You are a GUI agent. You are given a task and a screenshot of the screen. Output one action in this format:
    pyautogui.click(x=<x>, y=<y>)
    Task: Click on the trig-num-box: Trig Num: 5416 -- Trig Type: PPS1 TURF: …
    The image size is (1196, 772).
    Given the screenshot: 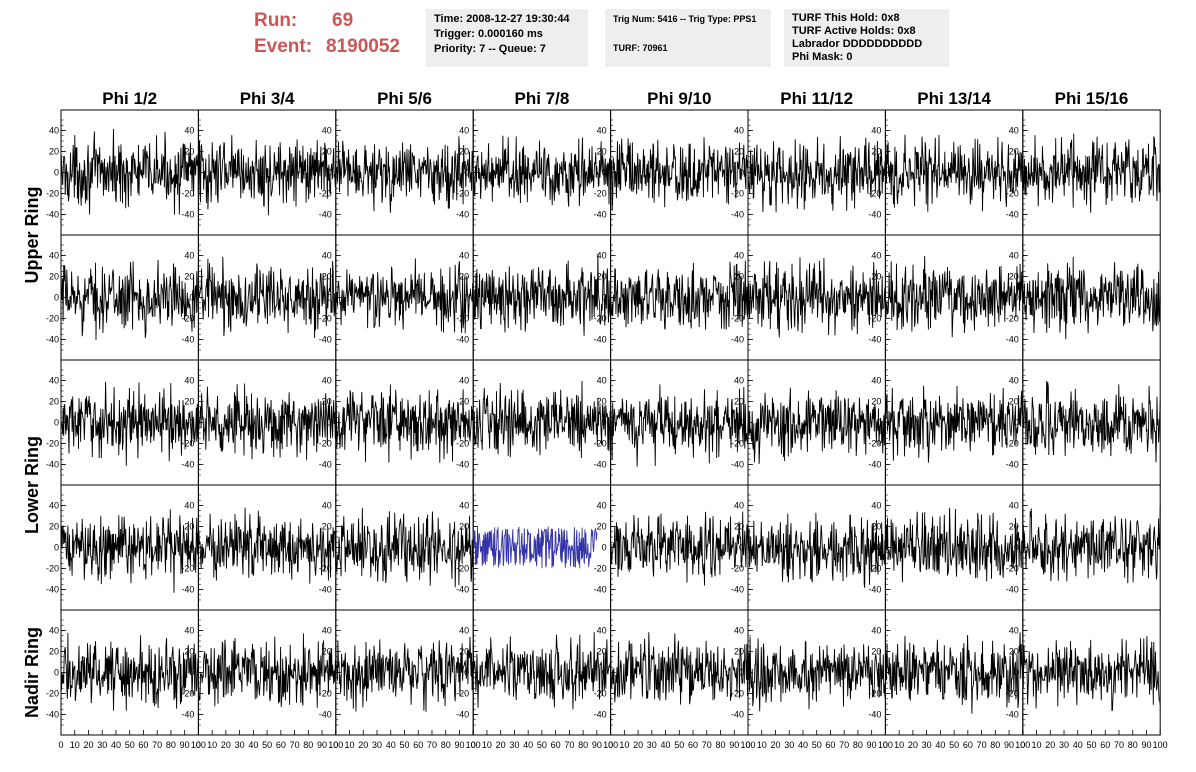 What is the action you would take?
    pyautogui.click(x=688, y=38)
    